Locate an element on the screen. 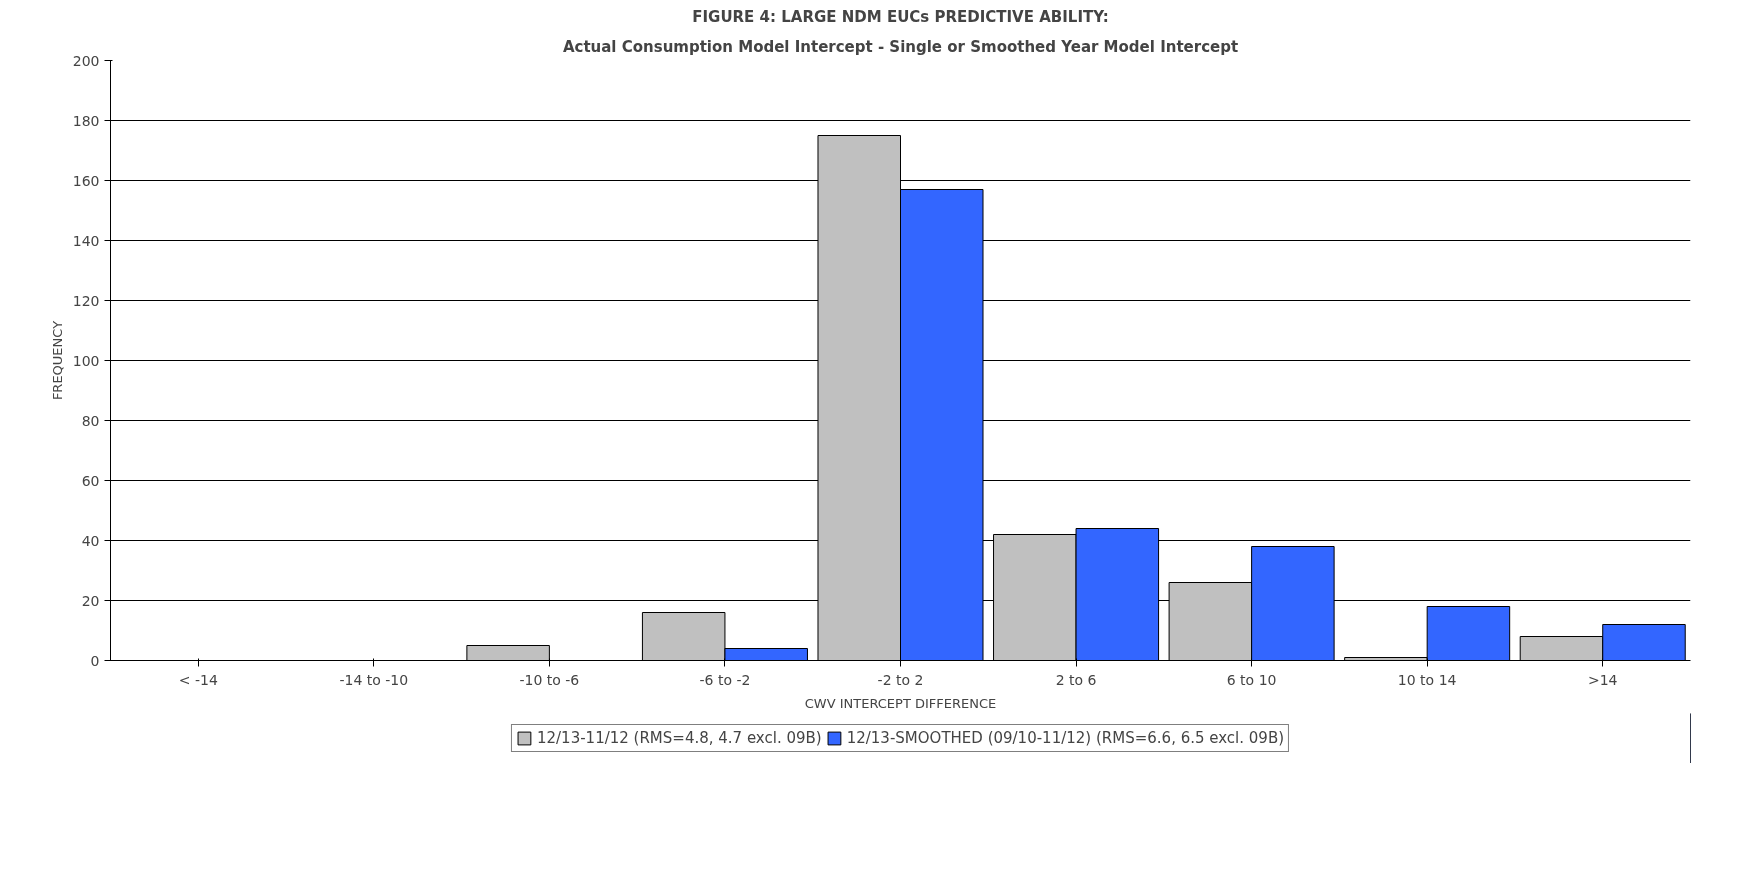 The image size is (1739, 872). y-tick-label: 40 is located at coordinates (90, 540).